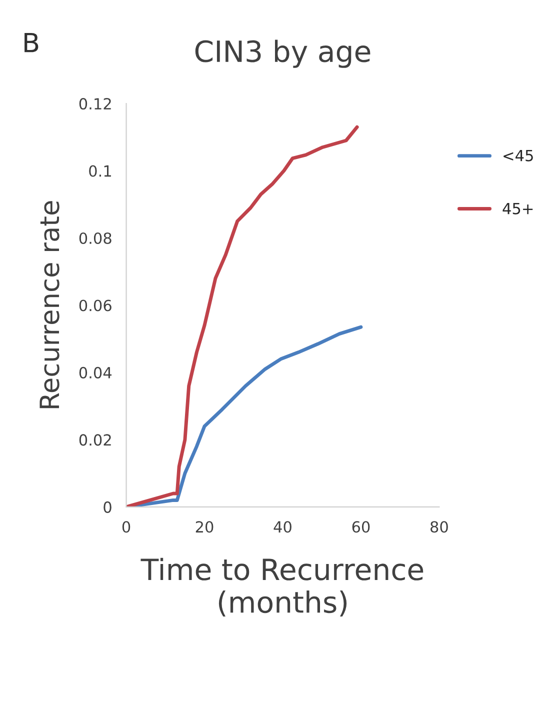 This screenshot has width=549, height=714. What do you see at coordinates (518, 156) in the screenshot?
I see `legend-label: <45` at bounding box center [518, 156].